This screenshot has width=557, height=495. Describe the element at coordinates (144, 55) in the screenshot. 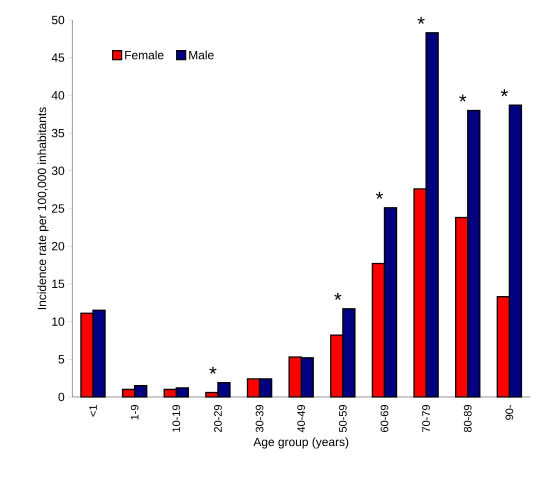

I see `legend-label: Female` at that location.